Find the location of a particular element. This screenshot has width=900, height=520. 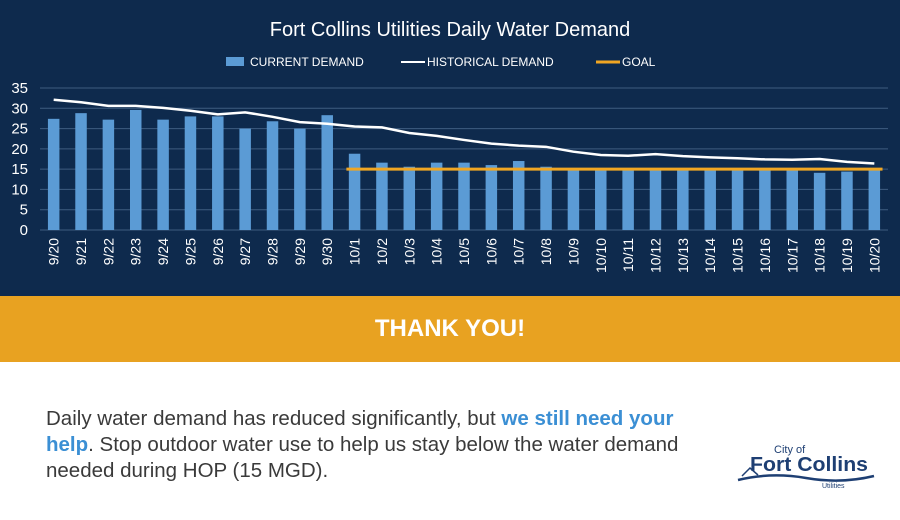

x-tick-label: 10/20 is located at coordinates (874, 255).